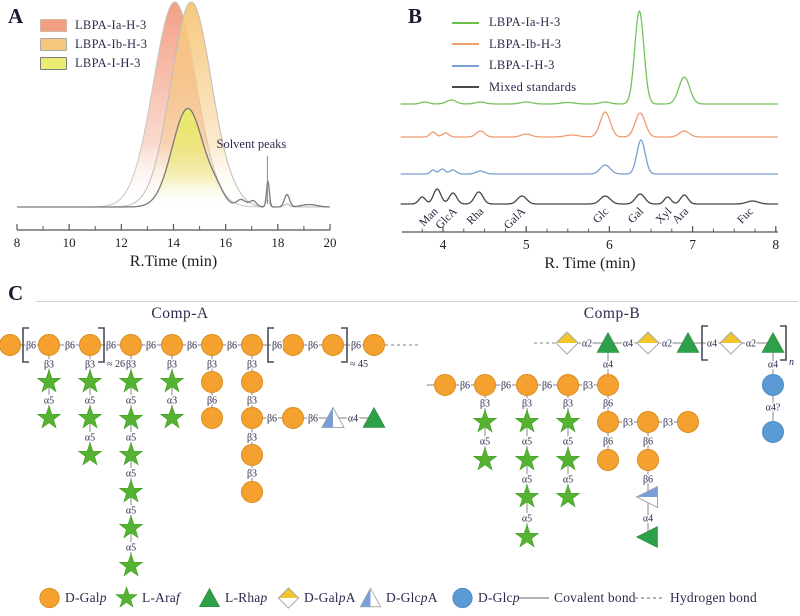  Describe the element at coordinates (595, 597) in the screenshot. I see `glycan-legend-label: Covalent bond` at that location.